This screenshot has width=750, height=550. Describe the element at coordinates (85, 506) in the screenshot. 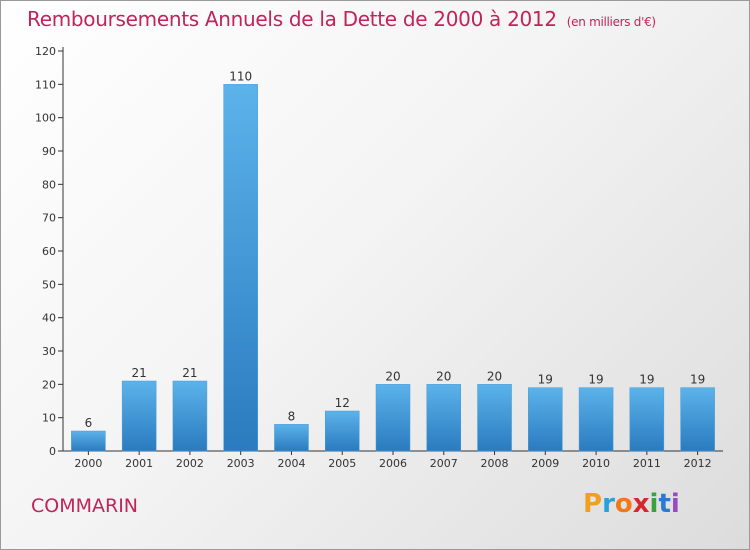

I see `commune-name: COMMARIN` at that location.